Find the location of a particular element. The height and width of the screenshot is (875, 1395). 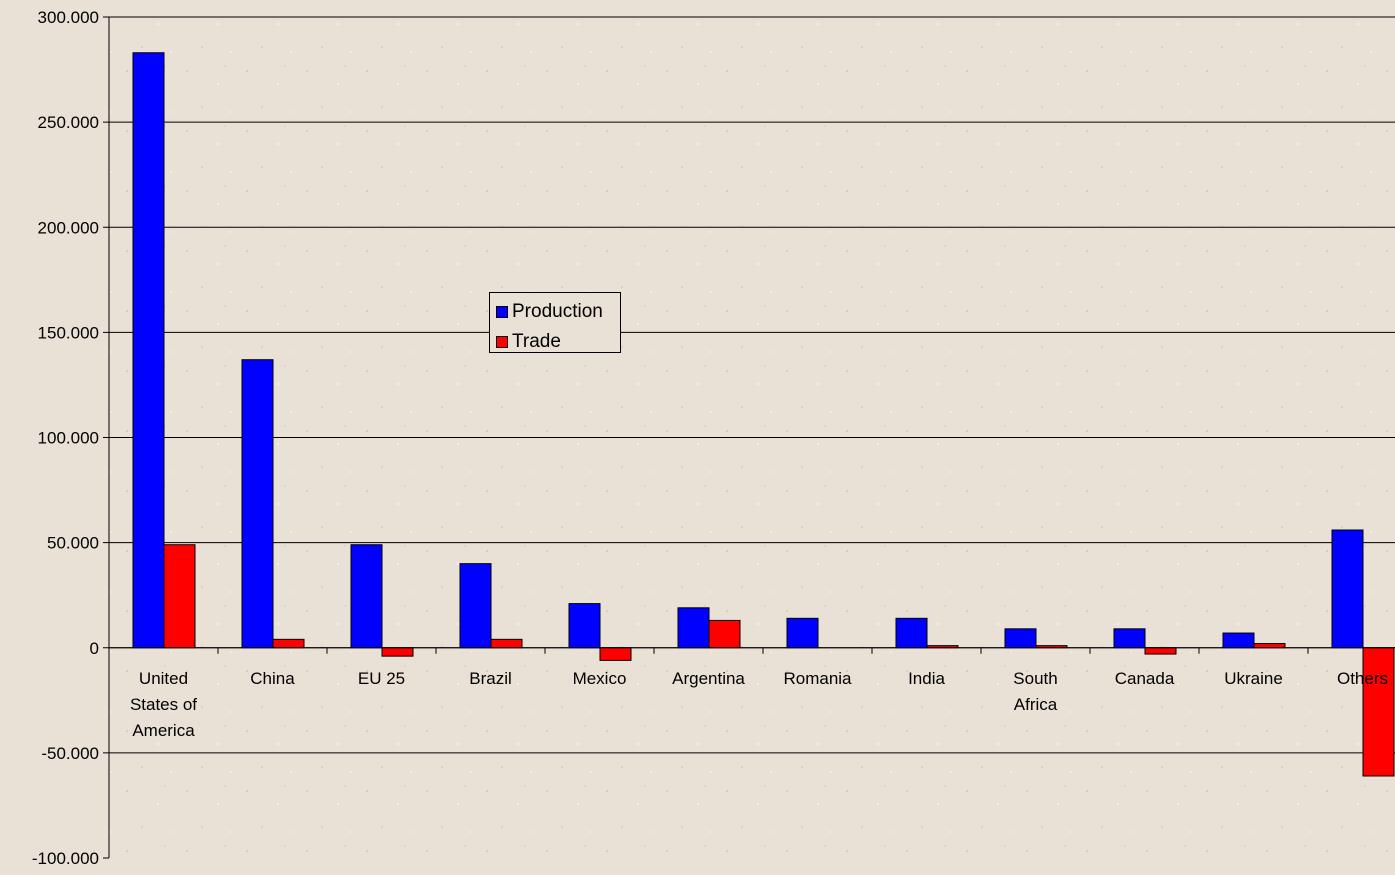

y-tick-label: 300.000 is located at coordinates (68, 17).